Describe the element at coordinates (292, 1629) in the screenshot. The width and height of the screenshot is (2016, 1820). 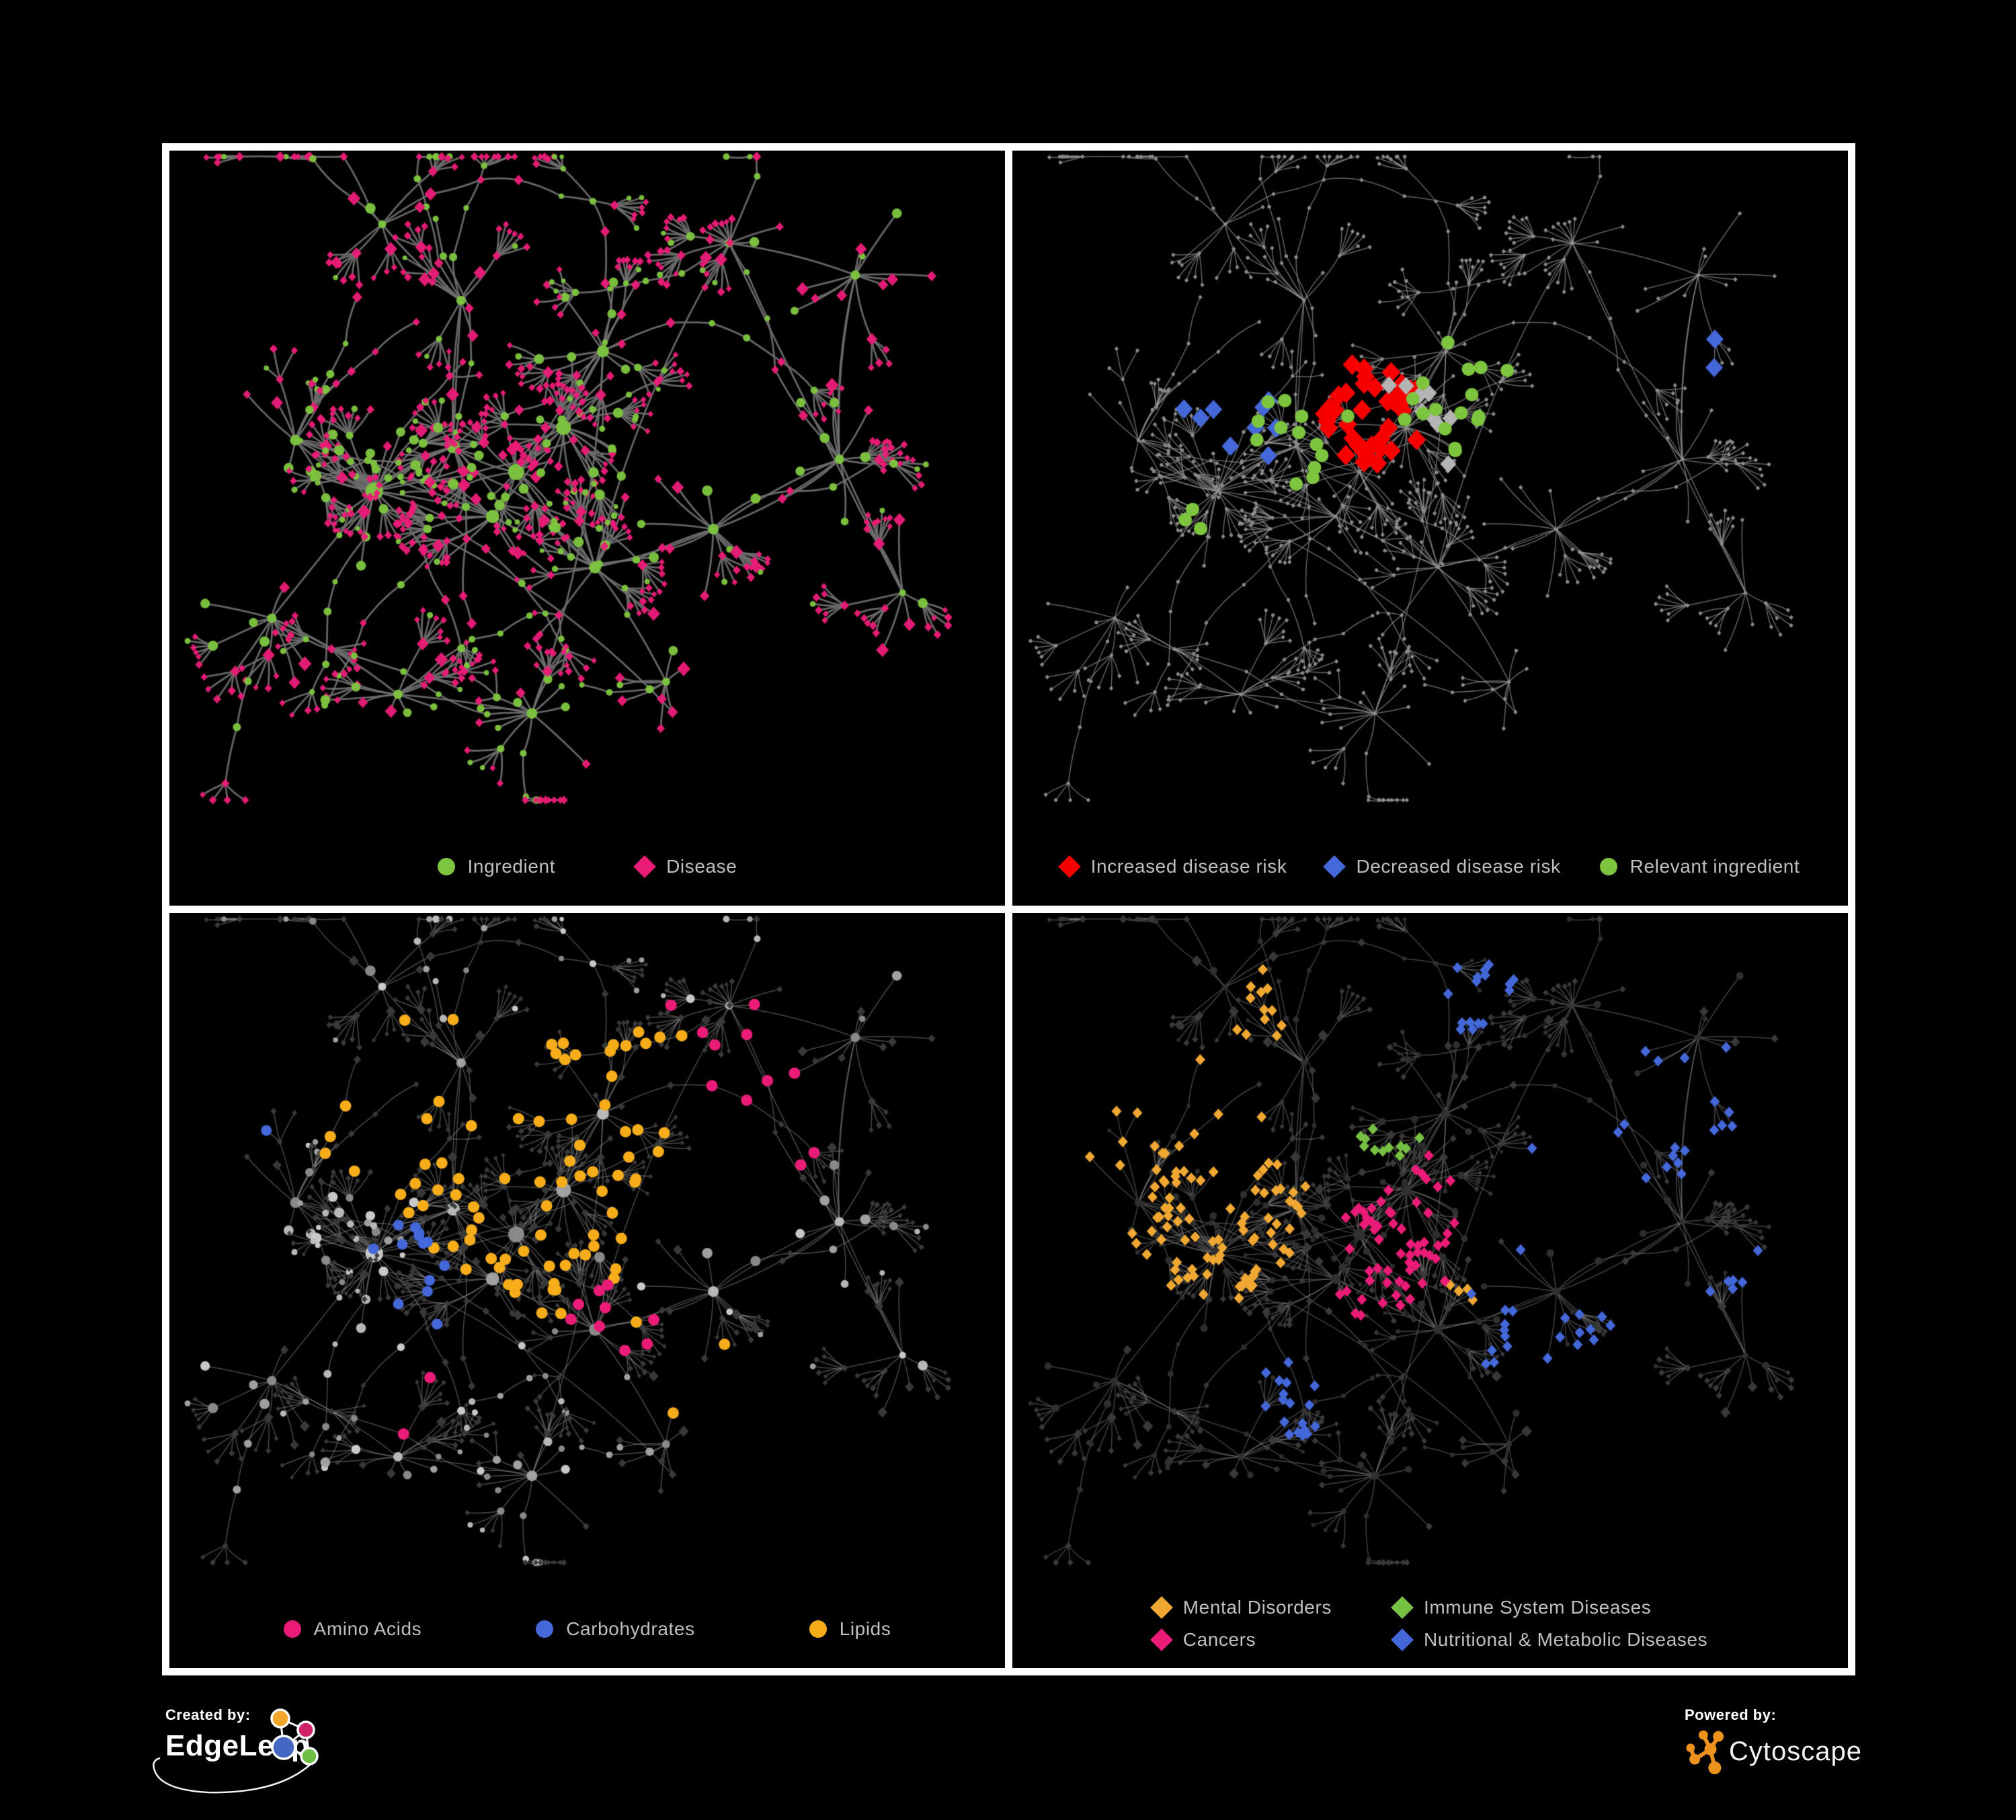
I see `amino-acids-circle-marker` at that location.